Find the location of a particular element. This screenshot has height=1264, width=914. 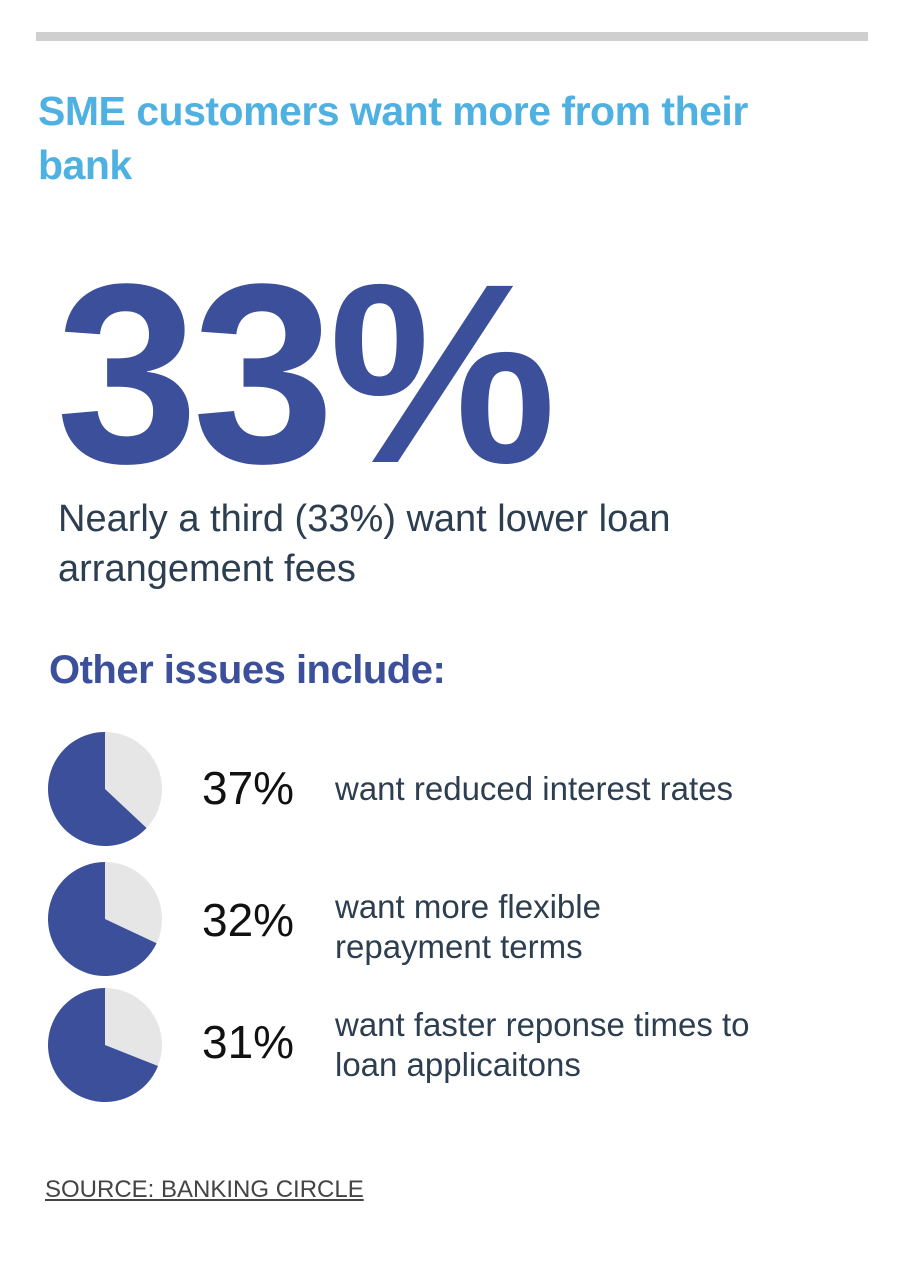

top-divider is located at coordinates (452, 36).